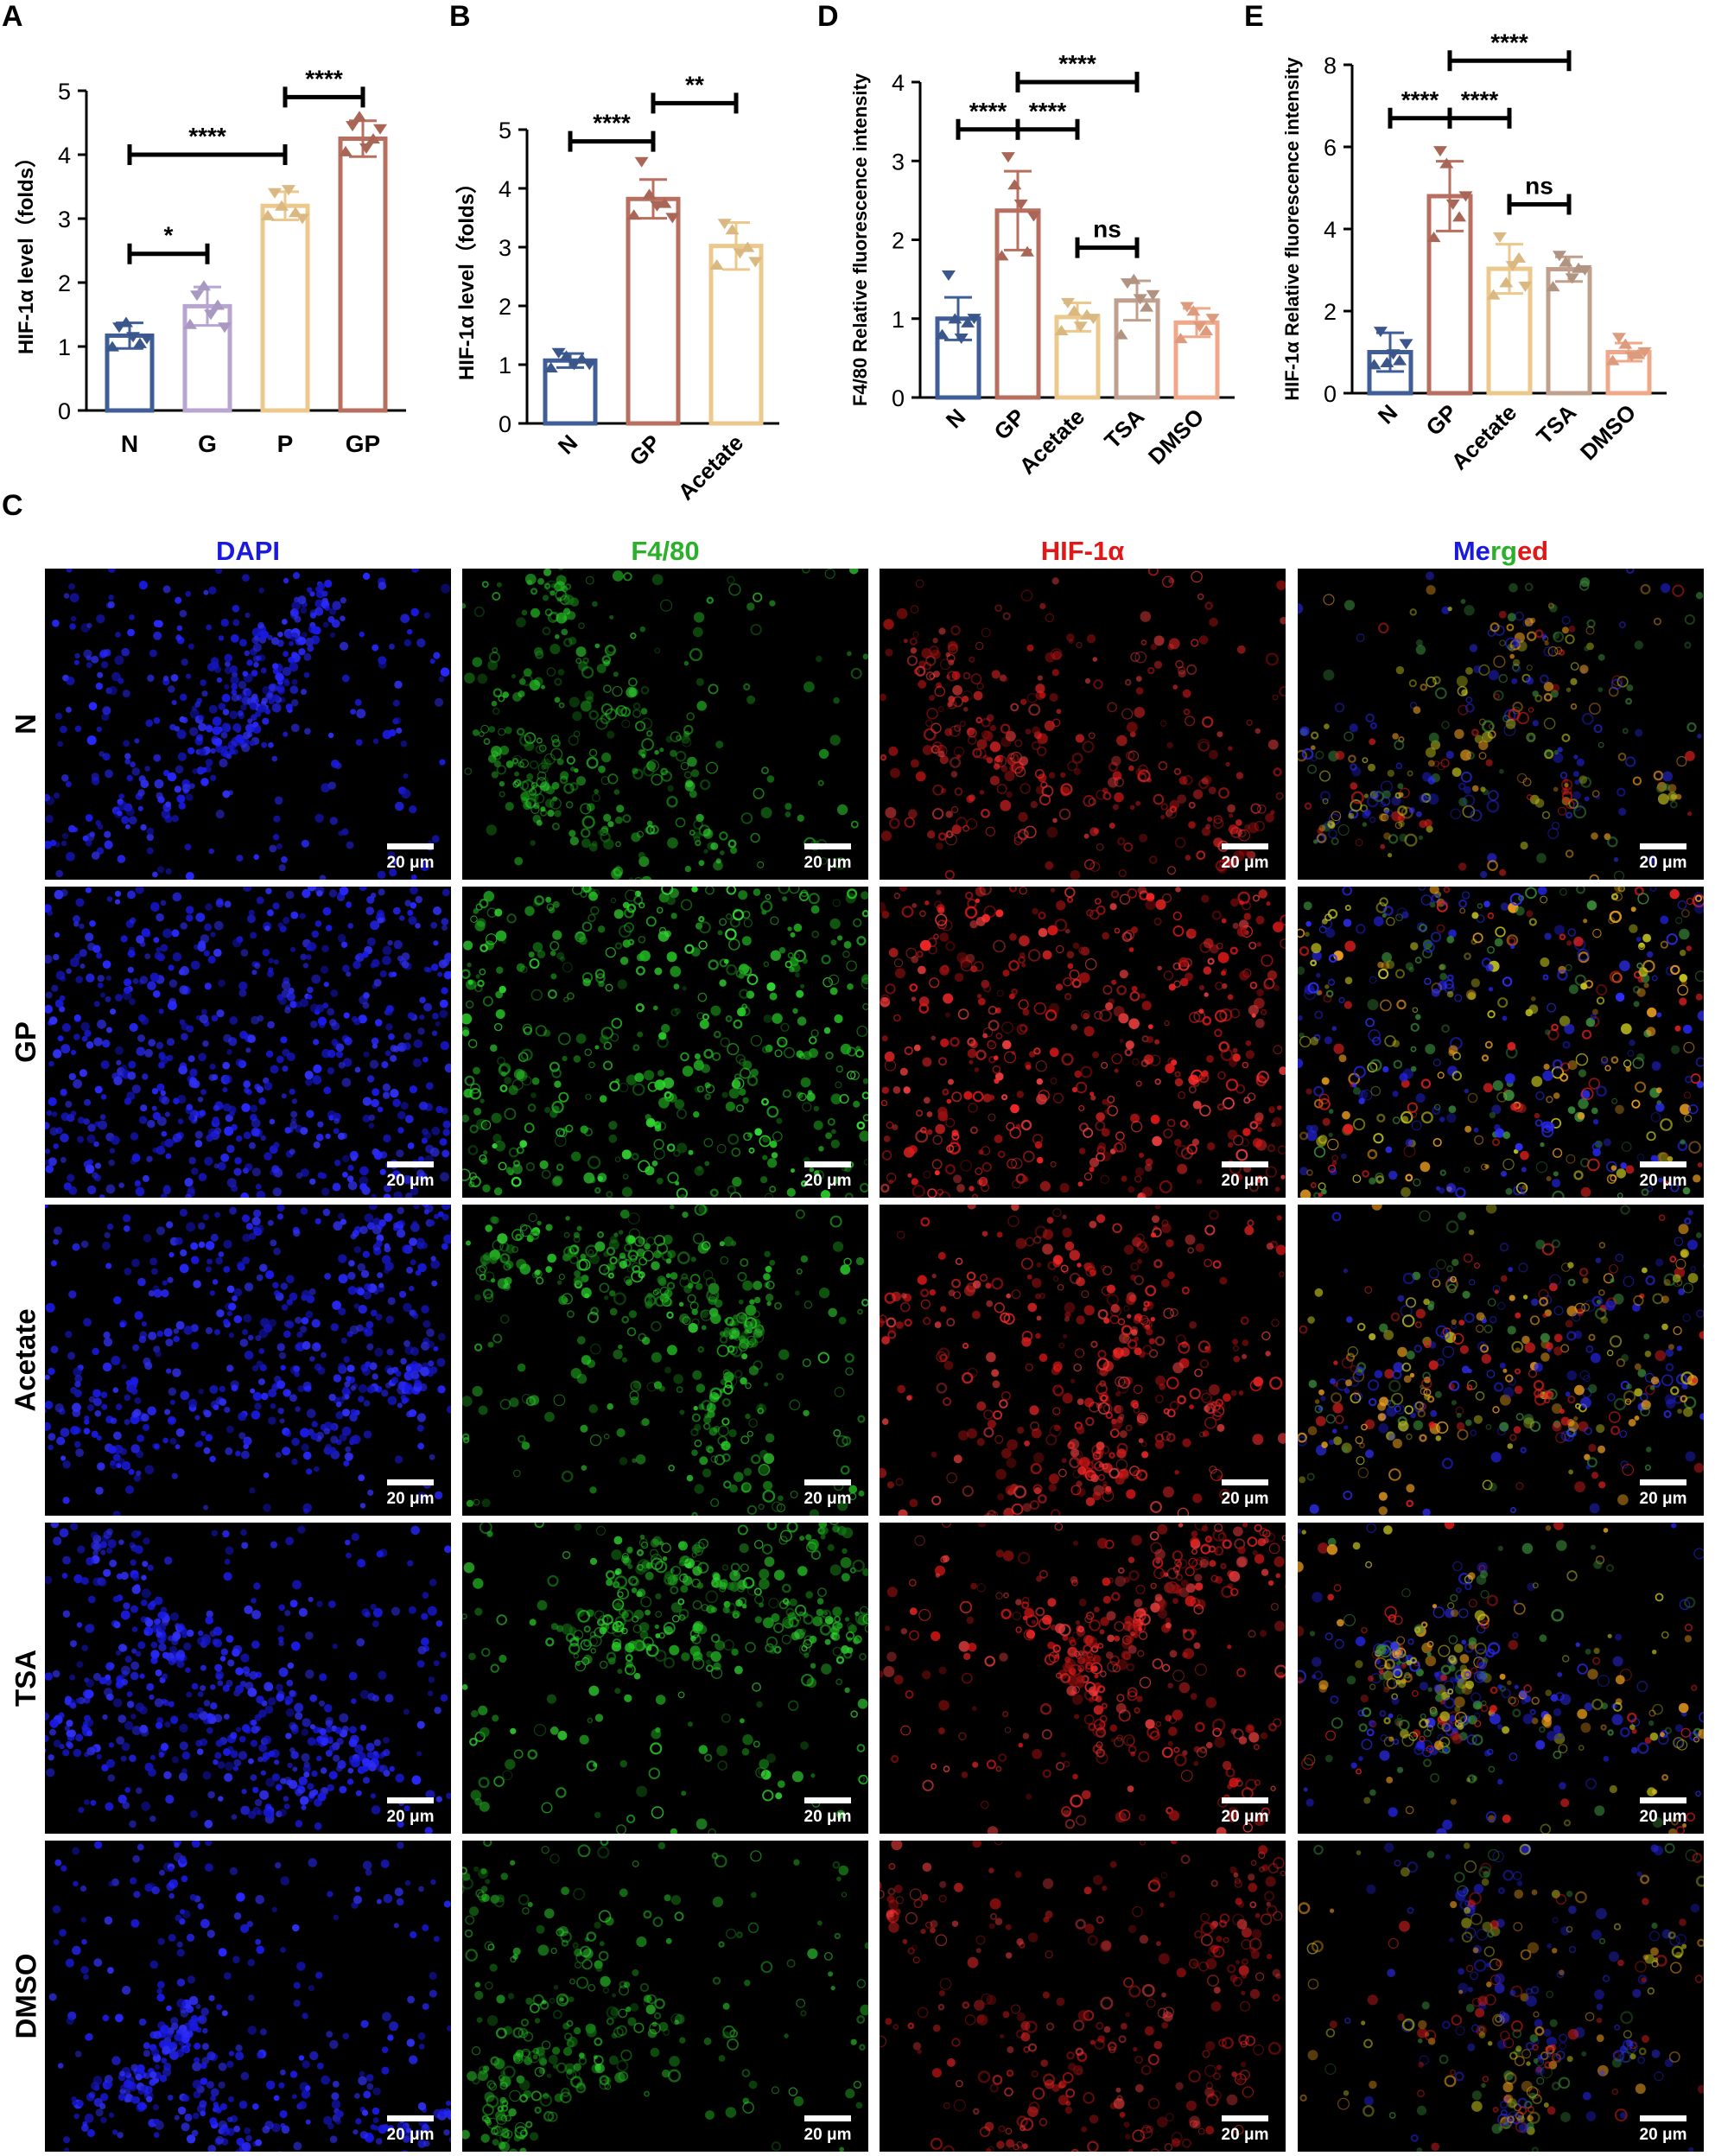 Image resolution: width=1715 pixels, height=2156 pixels. What do you see at coordinates (1083, 551) in the screenshot?
I see `column-header-hif1a: HIF-1α` at bounding box center [1083, 551].